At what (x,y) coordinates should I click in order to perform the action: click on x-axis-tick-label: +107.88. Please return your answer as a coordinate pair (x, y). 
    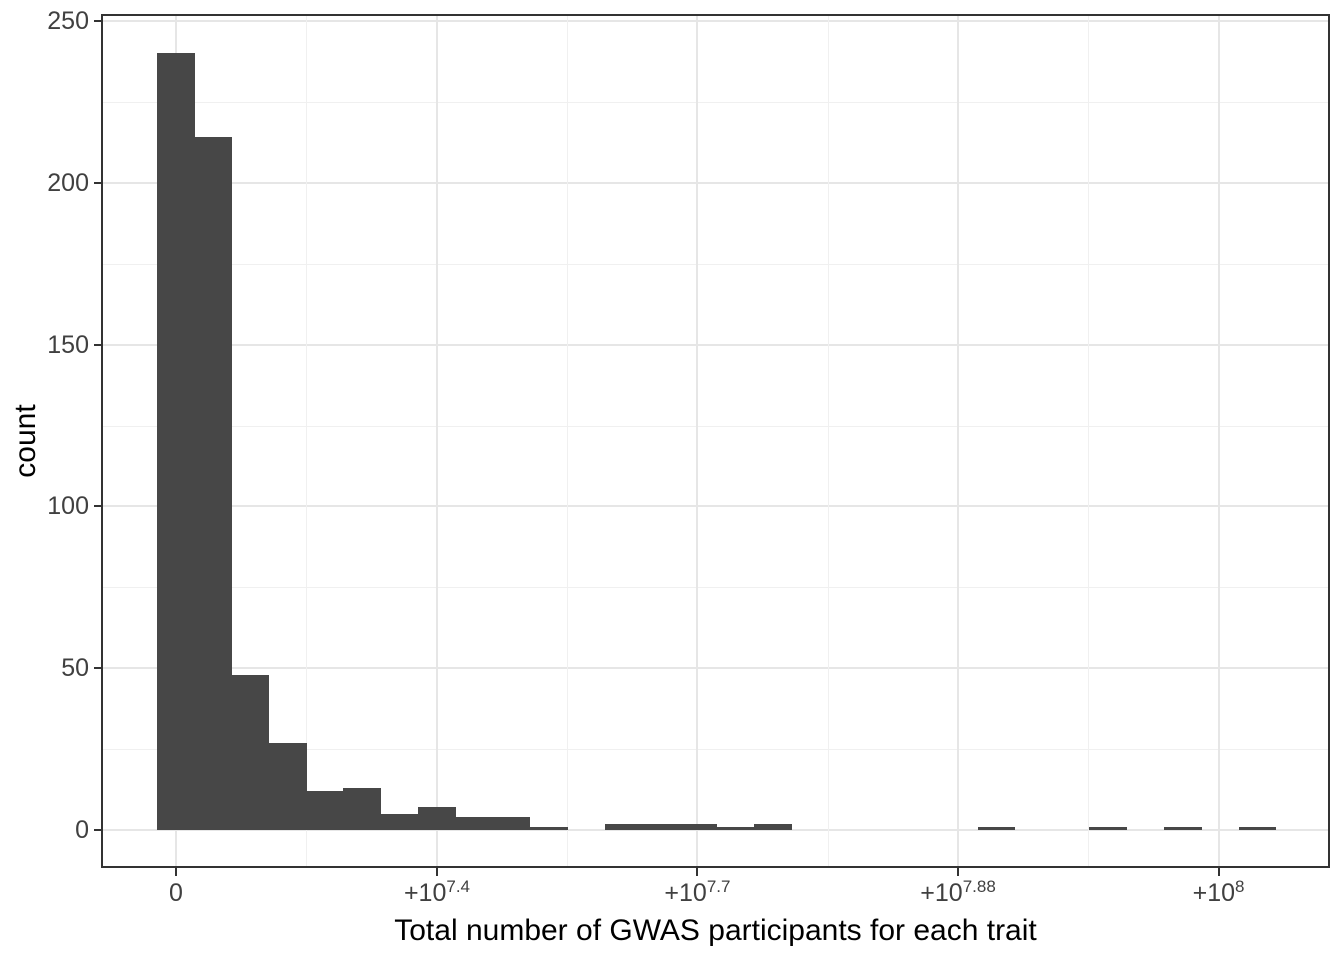
    Looking at the image, I should click on (958, 894).